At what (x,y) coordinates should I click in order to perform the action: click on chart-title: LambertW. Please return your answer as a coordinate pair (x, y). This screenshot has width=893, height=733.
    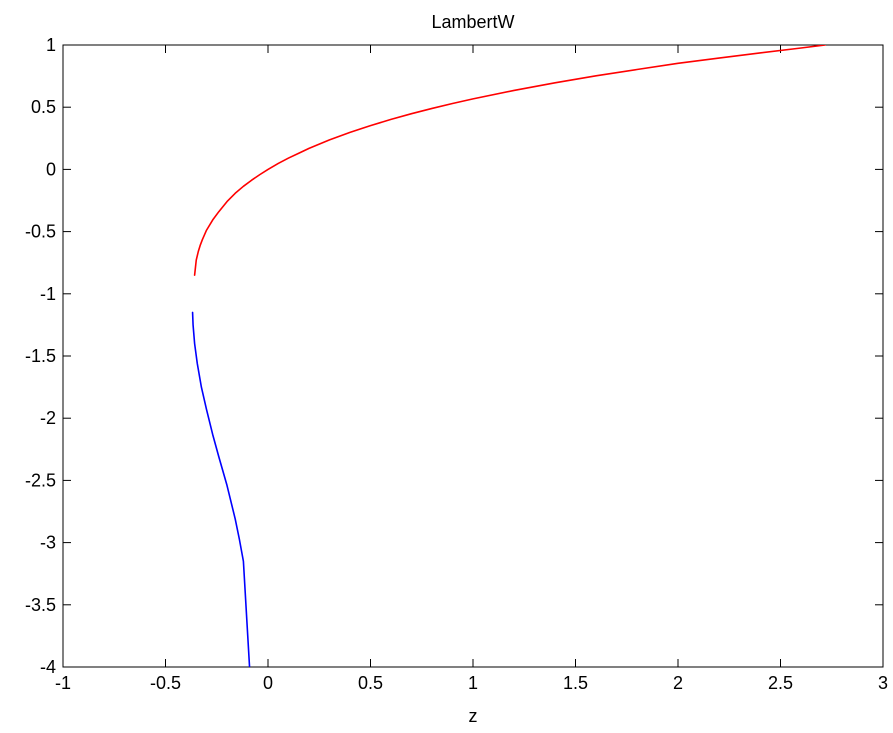
    Looking at the image, I should click on (472, 22).